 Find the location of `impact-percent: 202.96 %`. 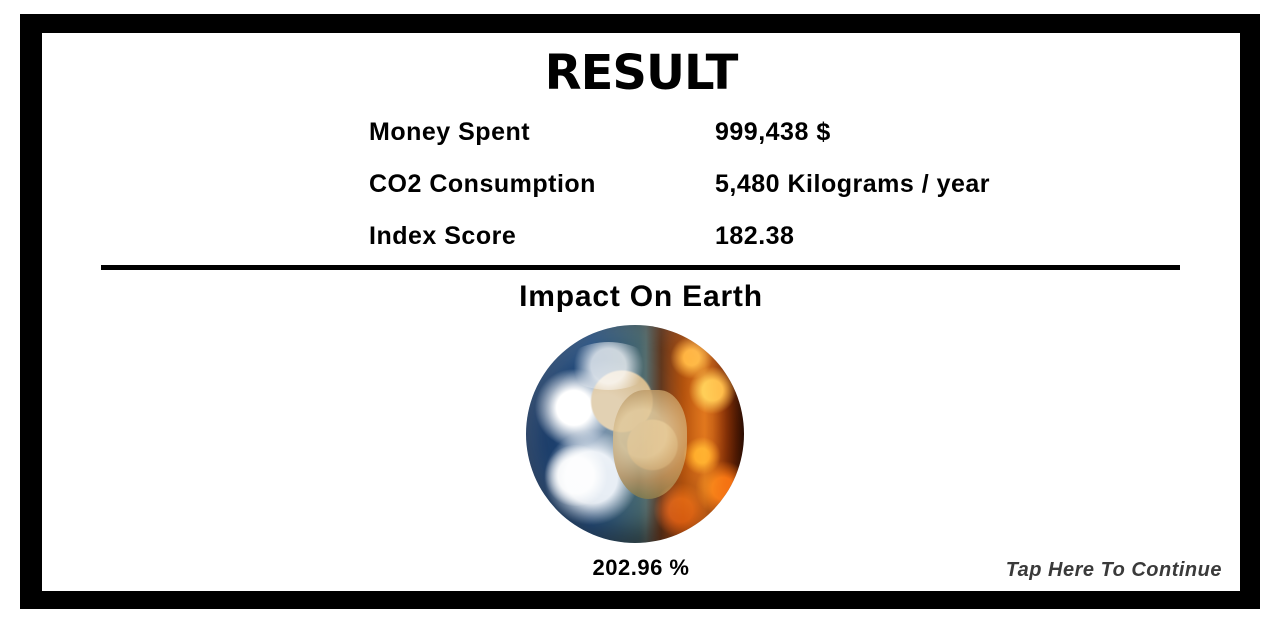

impact-percent: 202.96 % is located at coordinates (641, 567).